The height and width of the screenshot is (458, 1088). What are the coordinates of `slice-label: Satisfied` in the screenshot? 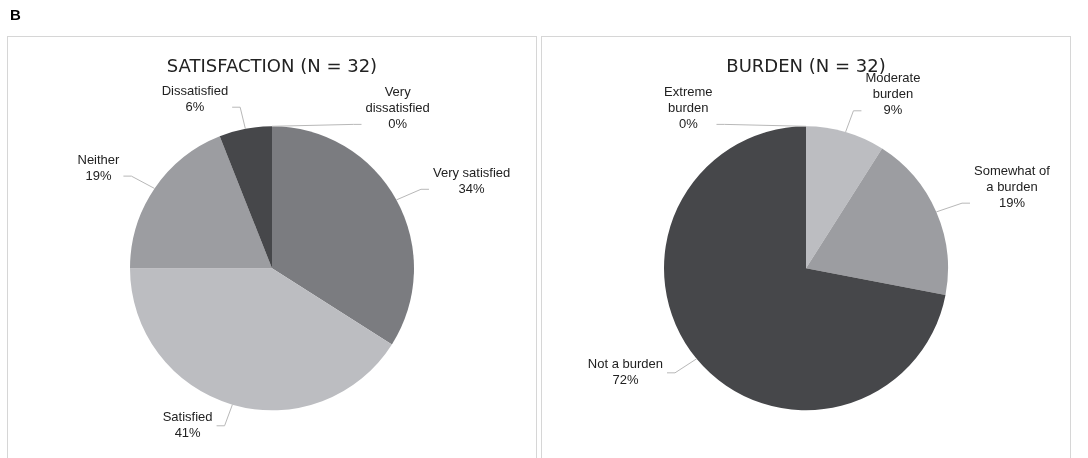 It's located at (187, 417).